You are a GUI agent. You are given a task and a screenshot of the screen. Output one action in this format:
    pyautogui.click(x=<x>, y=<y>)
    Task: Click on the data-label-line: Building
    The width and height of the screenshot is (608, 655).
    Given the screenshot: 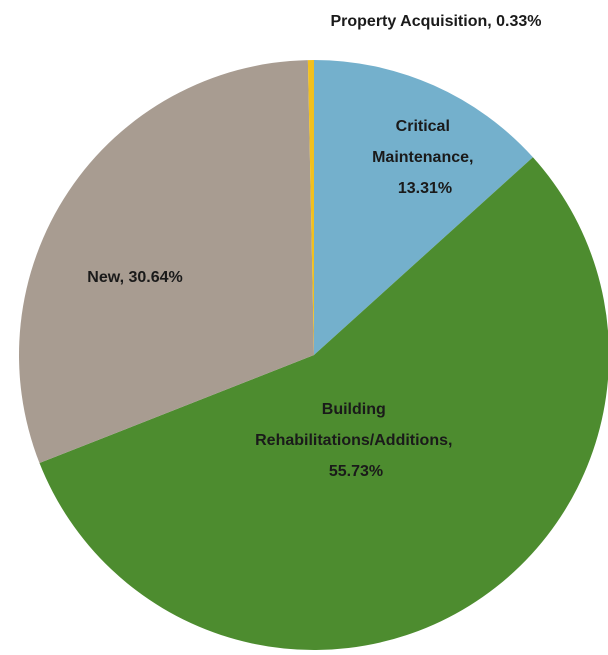 What is the action you would take?
    pyautogui.click(x=356, y=409)
    